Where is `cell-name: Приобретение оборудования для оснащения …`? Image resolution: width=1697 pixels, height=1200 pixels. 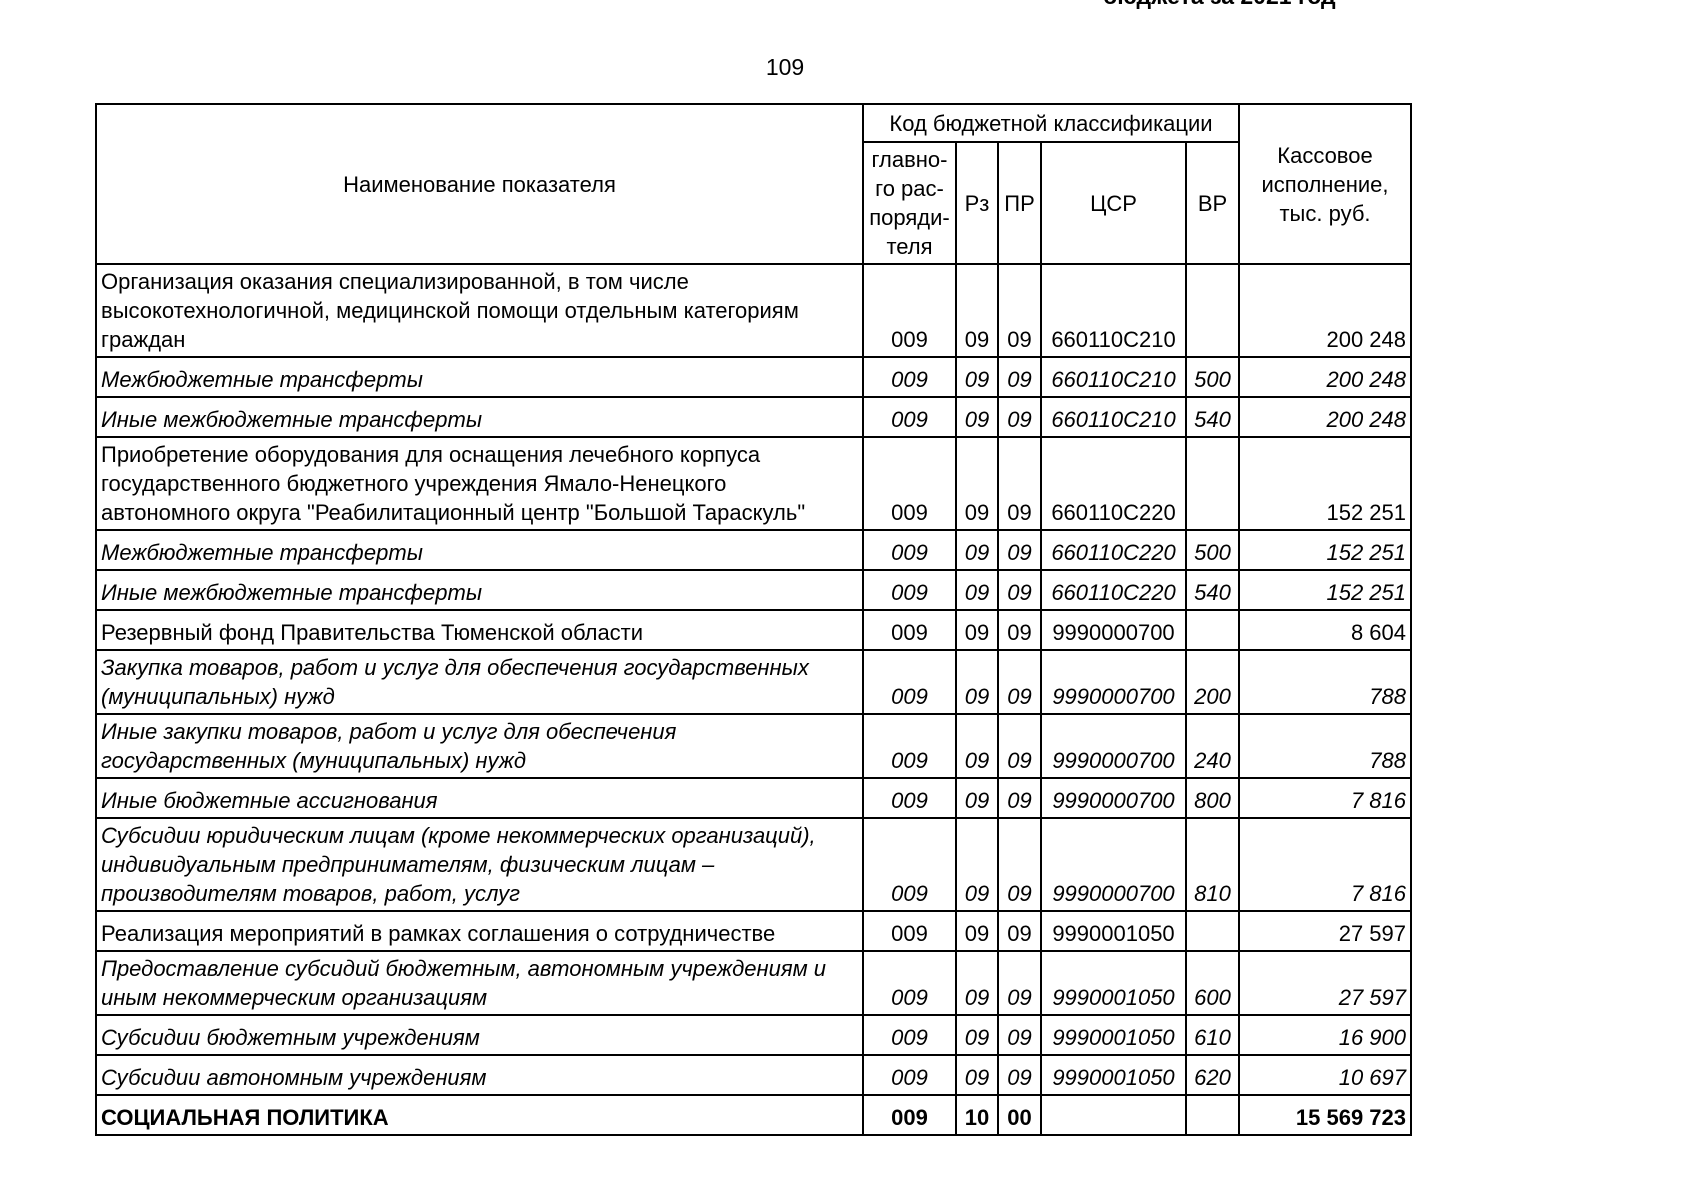 cell-name: Приобретение оборудования для оснащения … is located at coordinates (479, 483).